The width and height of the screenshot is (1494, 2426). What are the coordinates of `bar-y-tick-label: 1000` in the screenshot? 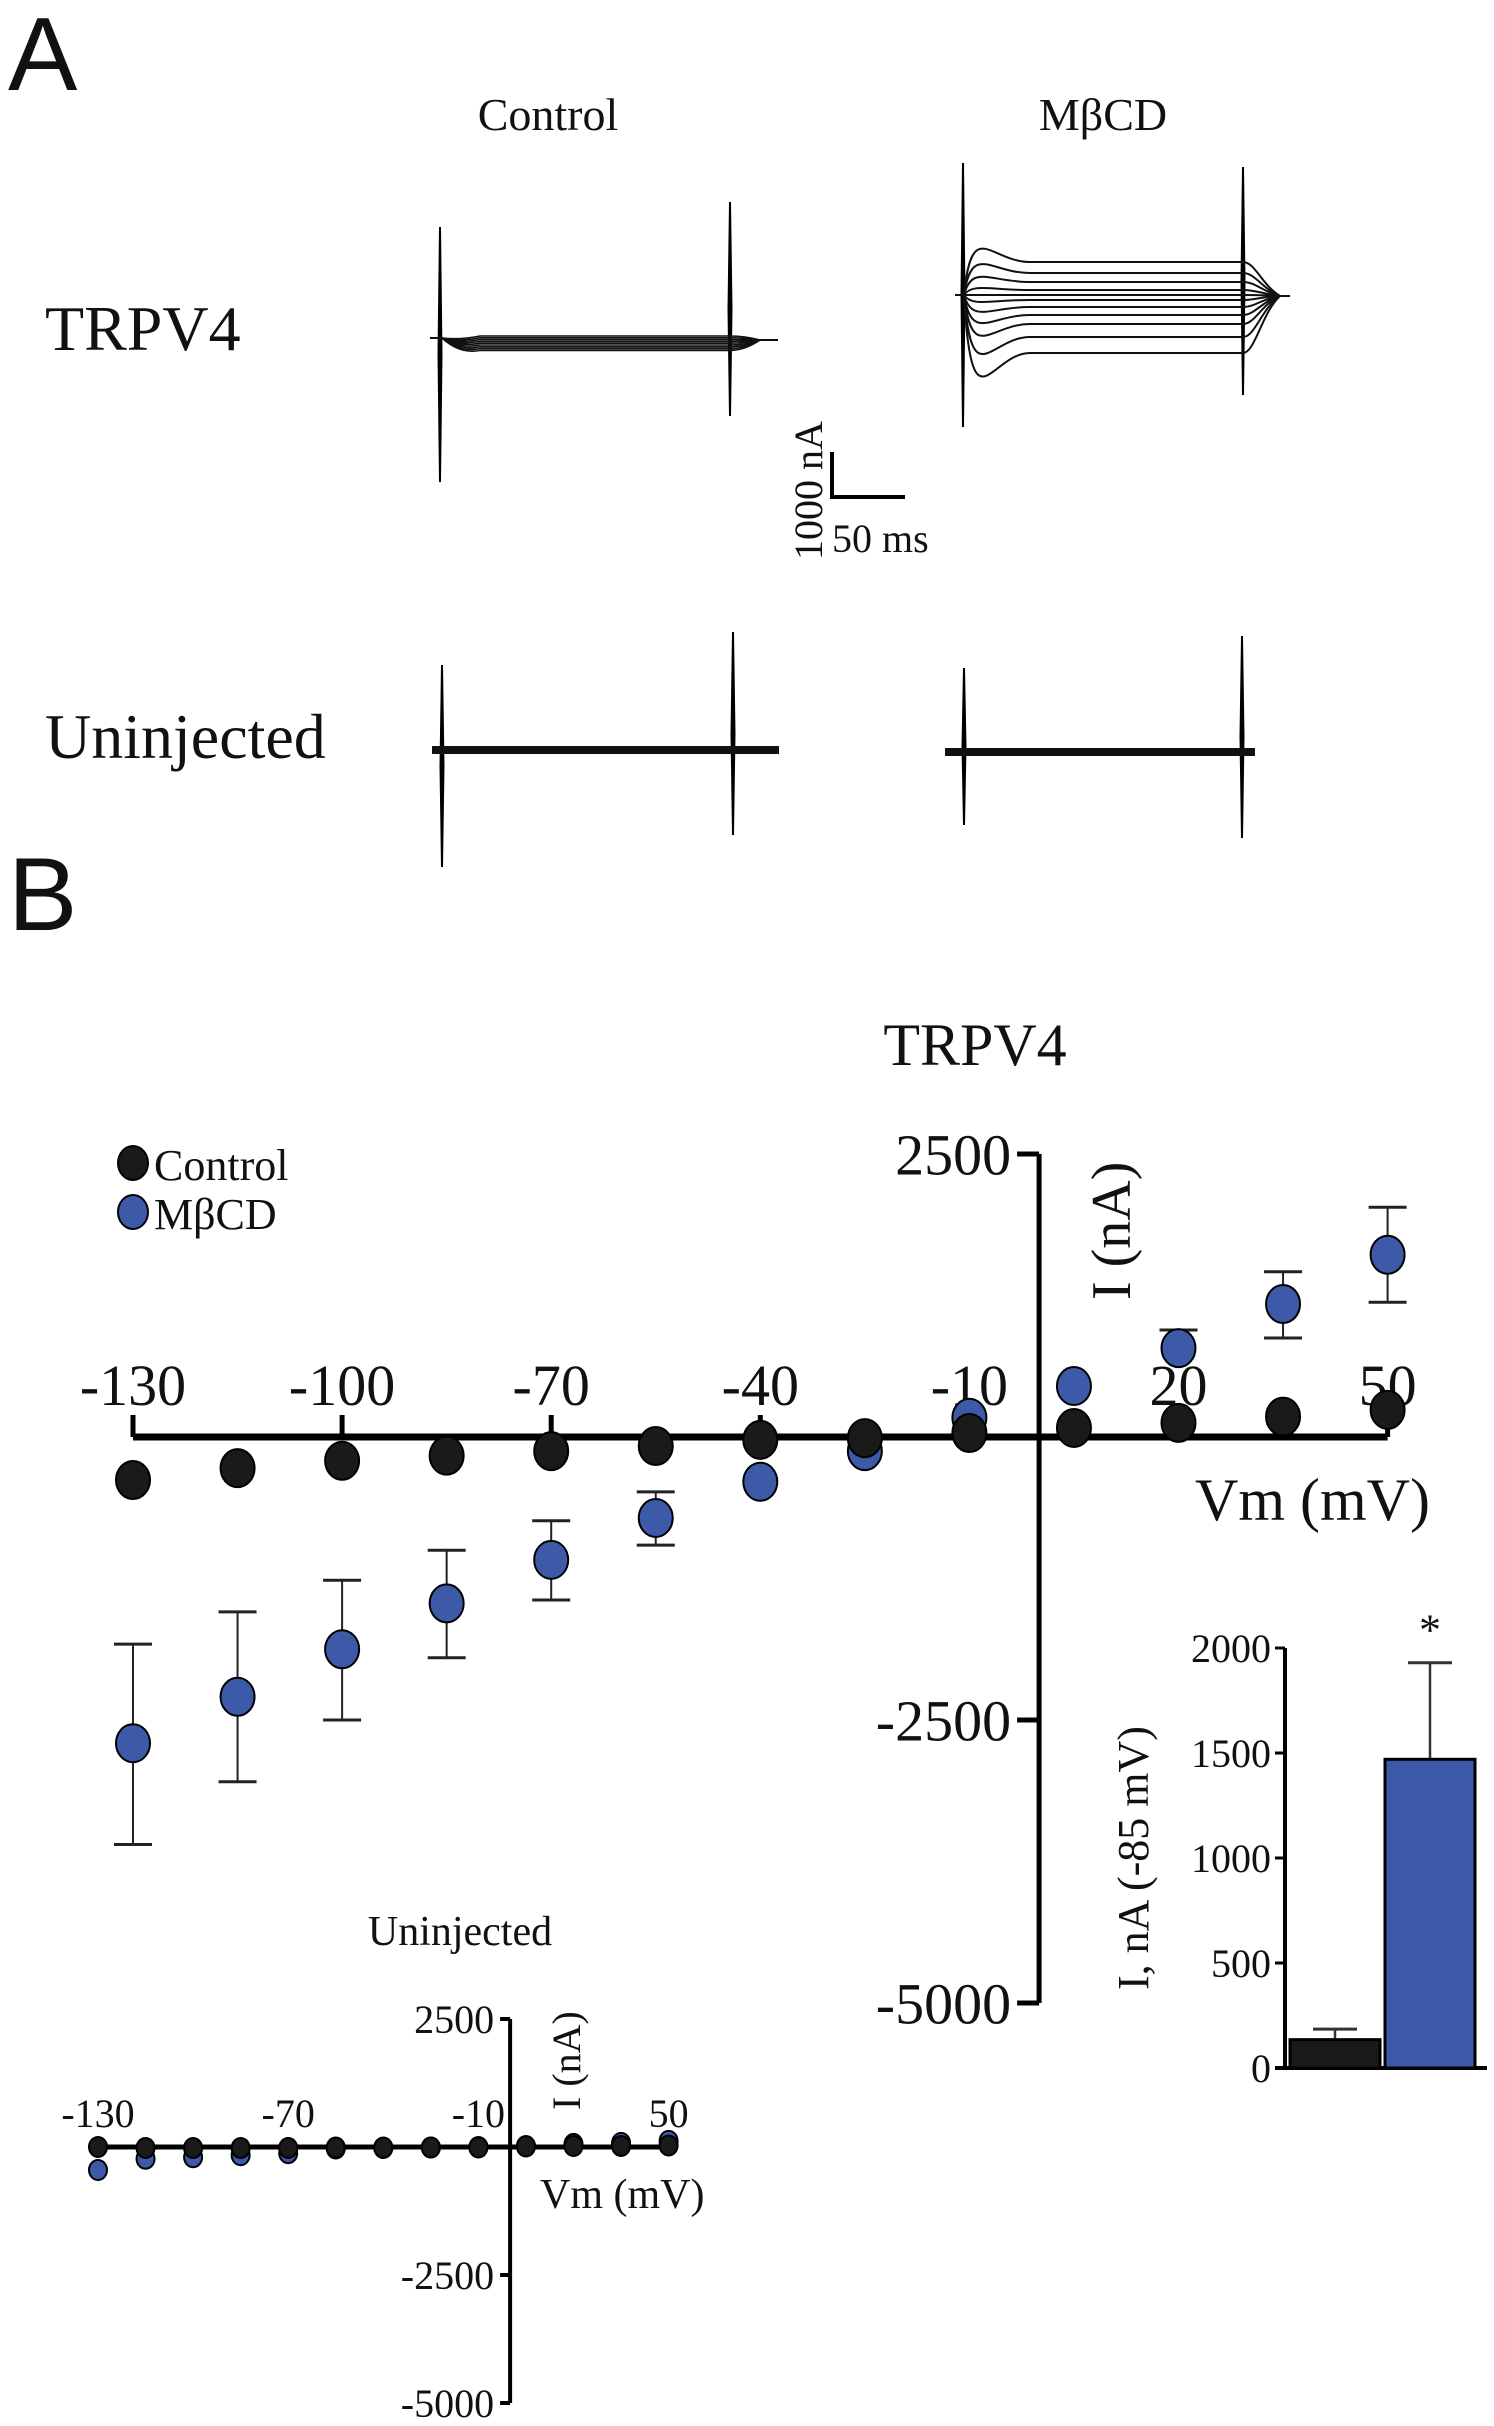 It's located at (1231, 1858).